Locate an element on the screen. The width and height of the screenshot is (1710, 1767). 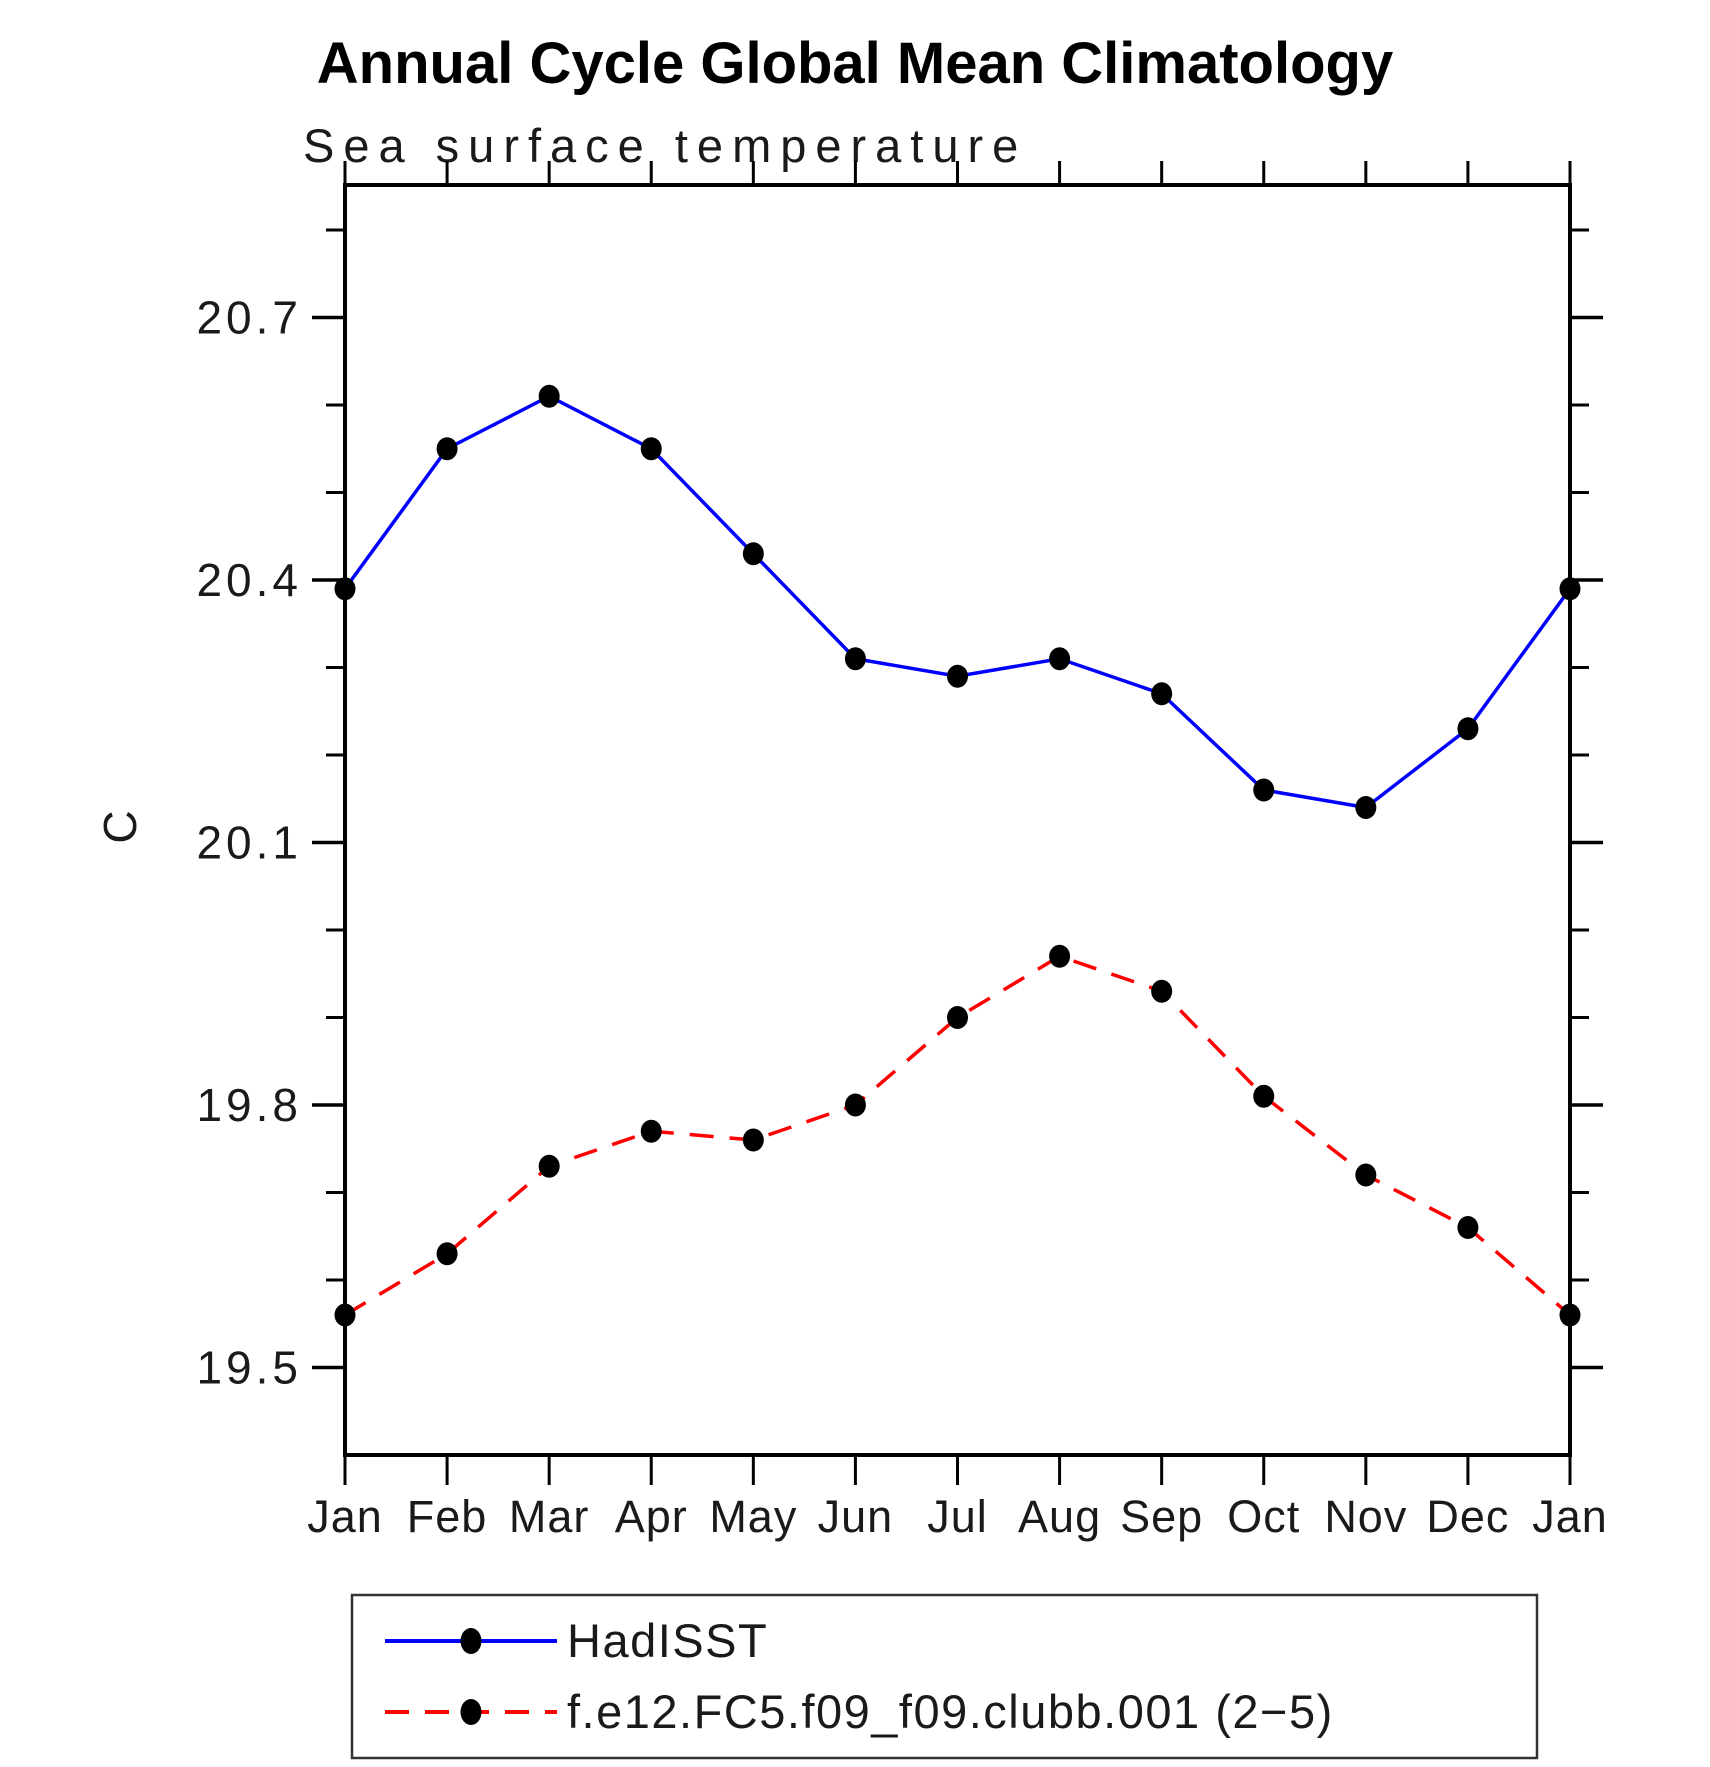
y-tick-label: 20.7 is located at coordinates (249, 318).